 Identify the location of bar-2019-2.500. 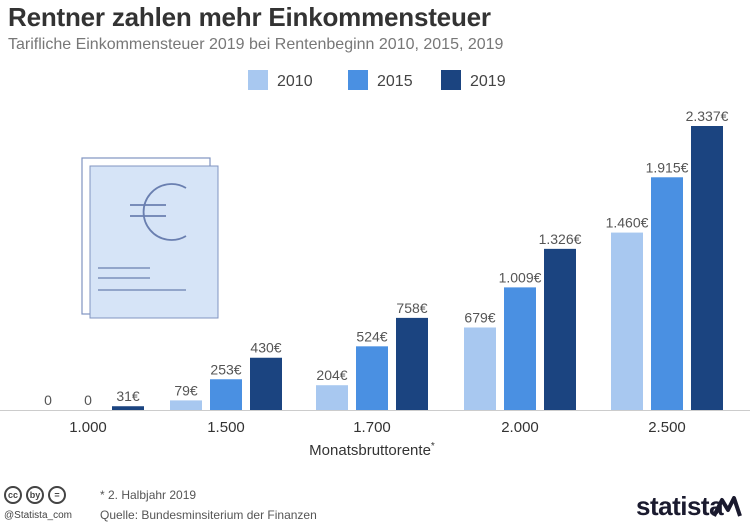
(707, 268).